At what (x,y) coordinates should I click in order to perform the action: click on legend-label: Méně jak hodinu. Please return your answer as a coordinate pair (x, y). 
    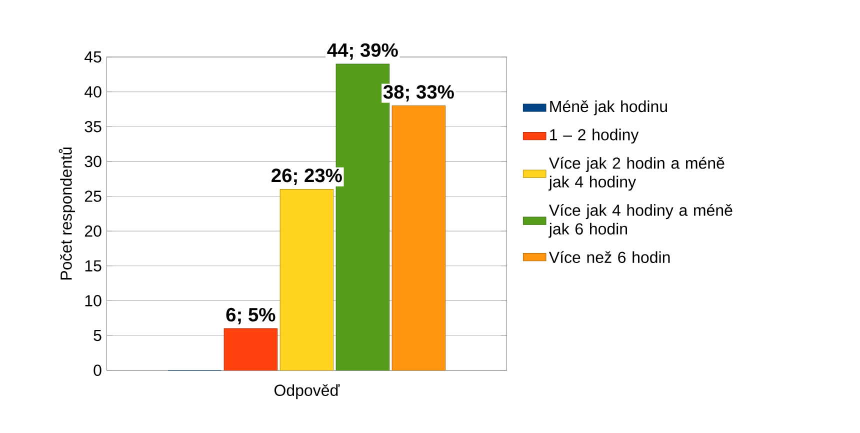
    Looking at the image, I should click on (608, 108).